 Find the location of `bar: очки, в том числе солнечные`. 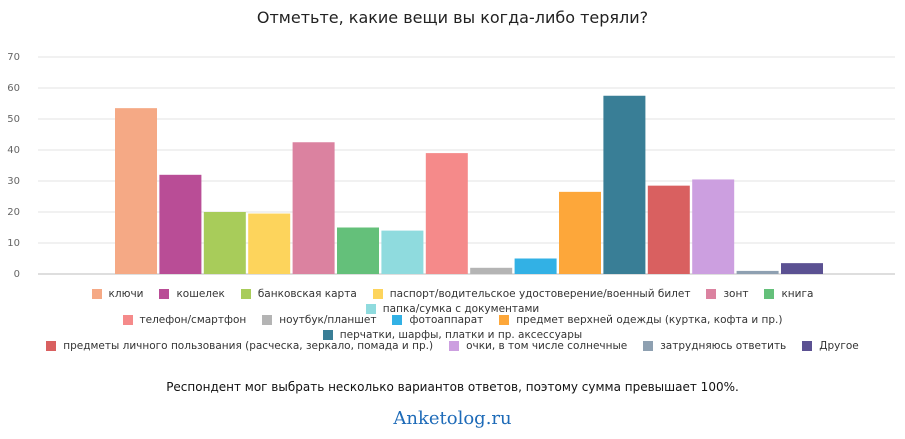

bar: очки, в том числе солнечные is located at coordinates (713, 226).